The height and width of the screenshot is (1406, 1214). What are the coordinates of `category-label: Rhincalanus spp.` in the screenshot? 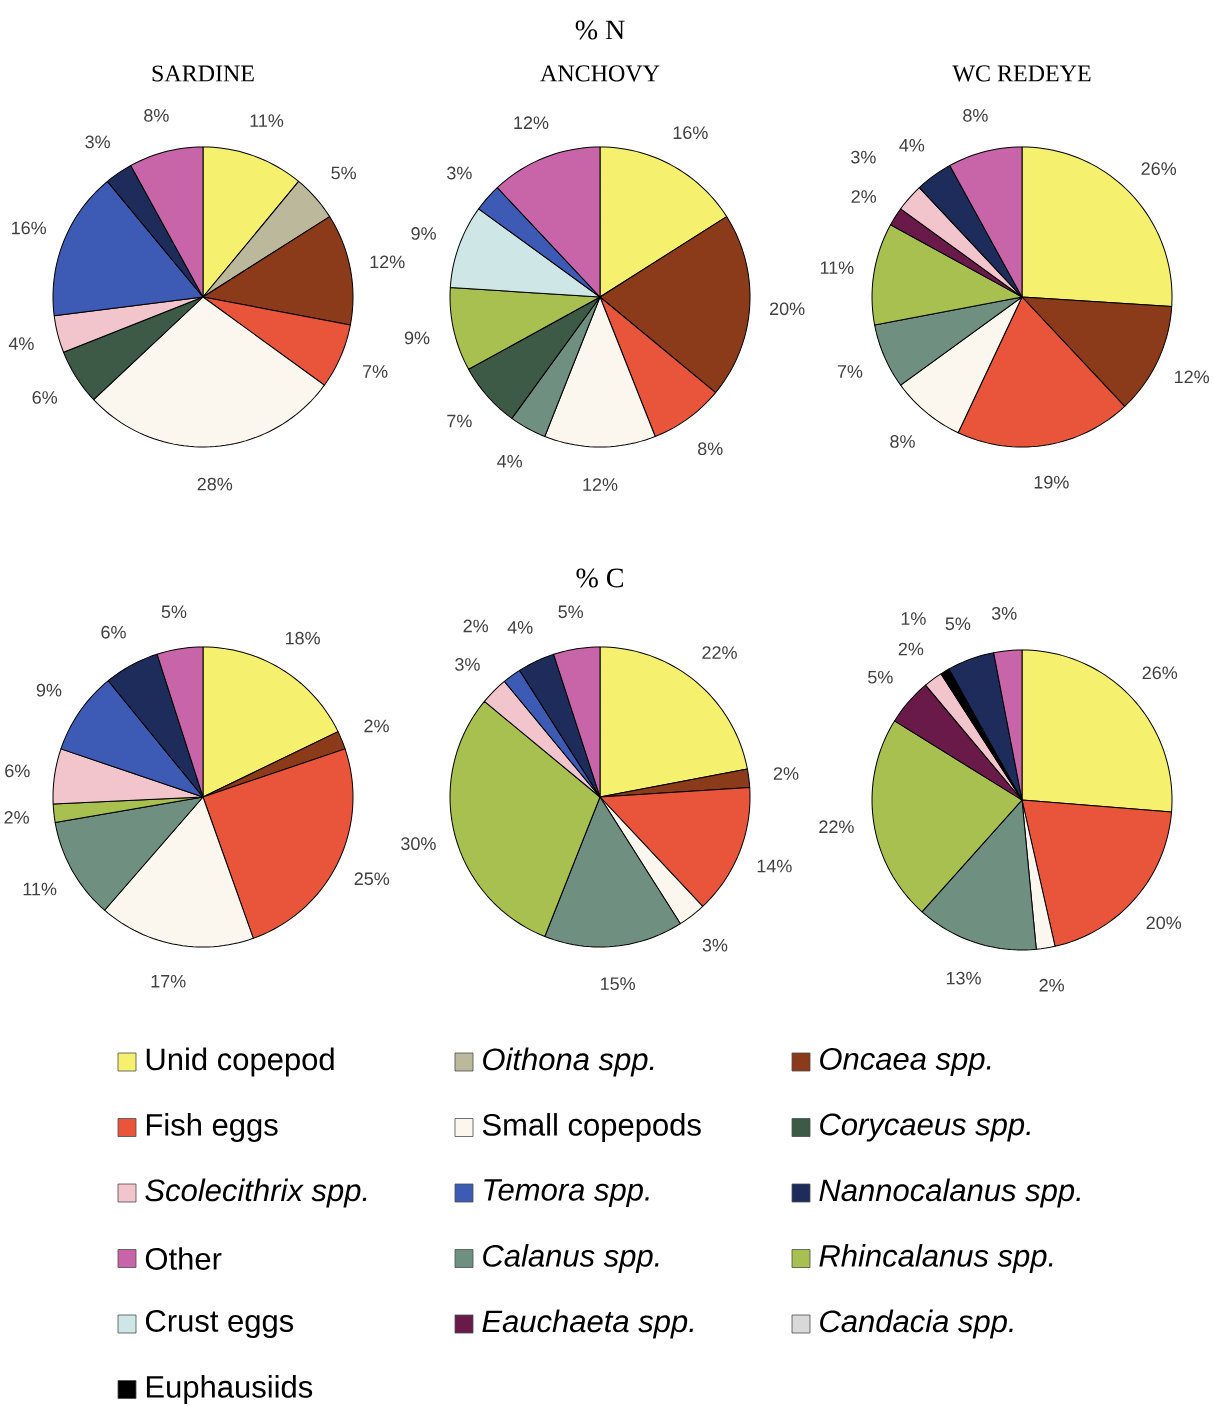 It's located at (936, 1258).